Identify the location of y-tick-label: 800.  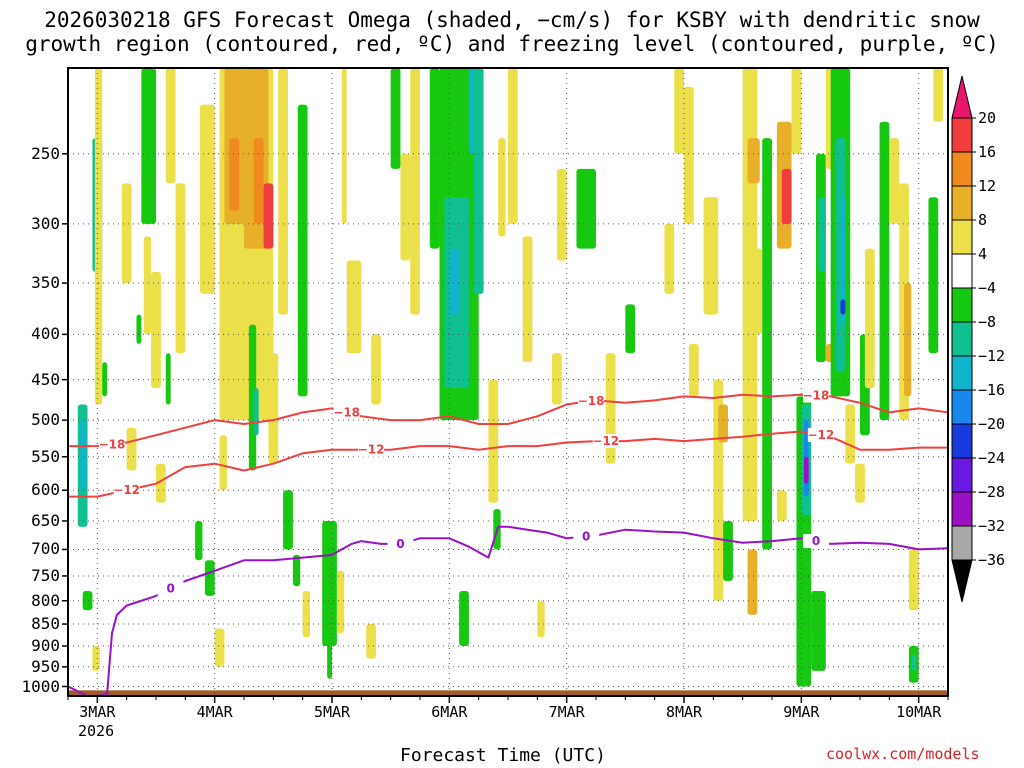
(45, 600).